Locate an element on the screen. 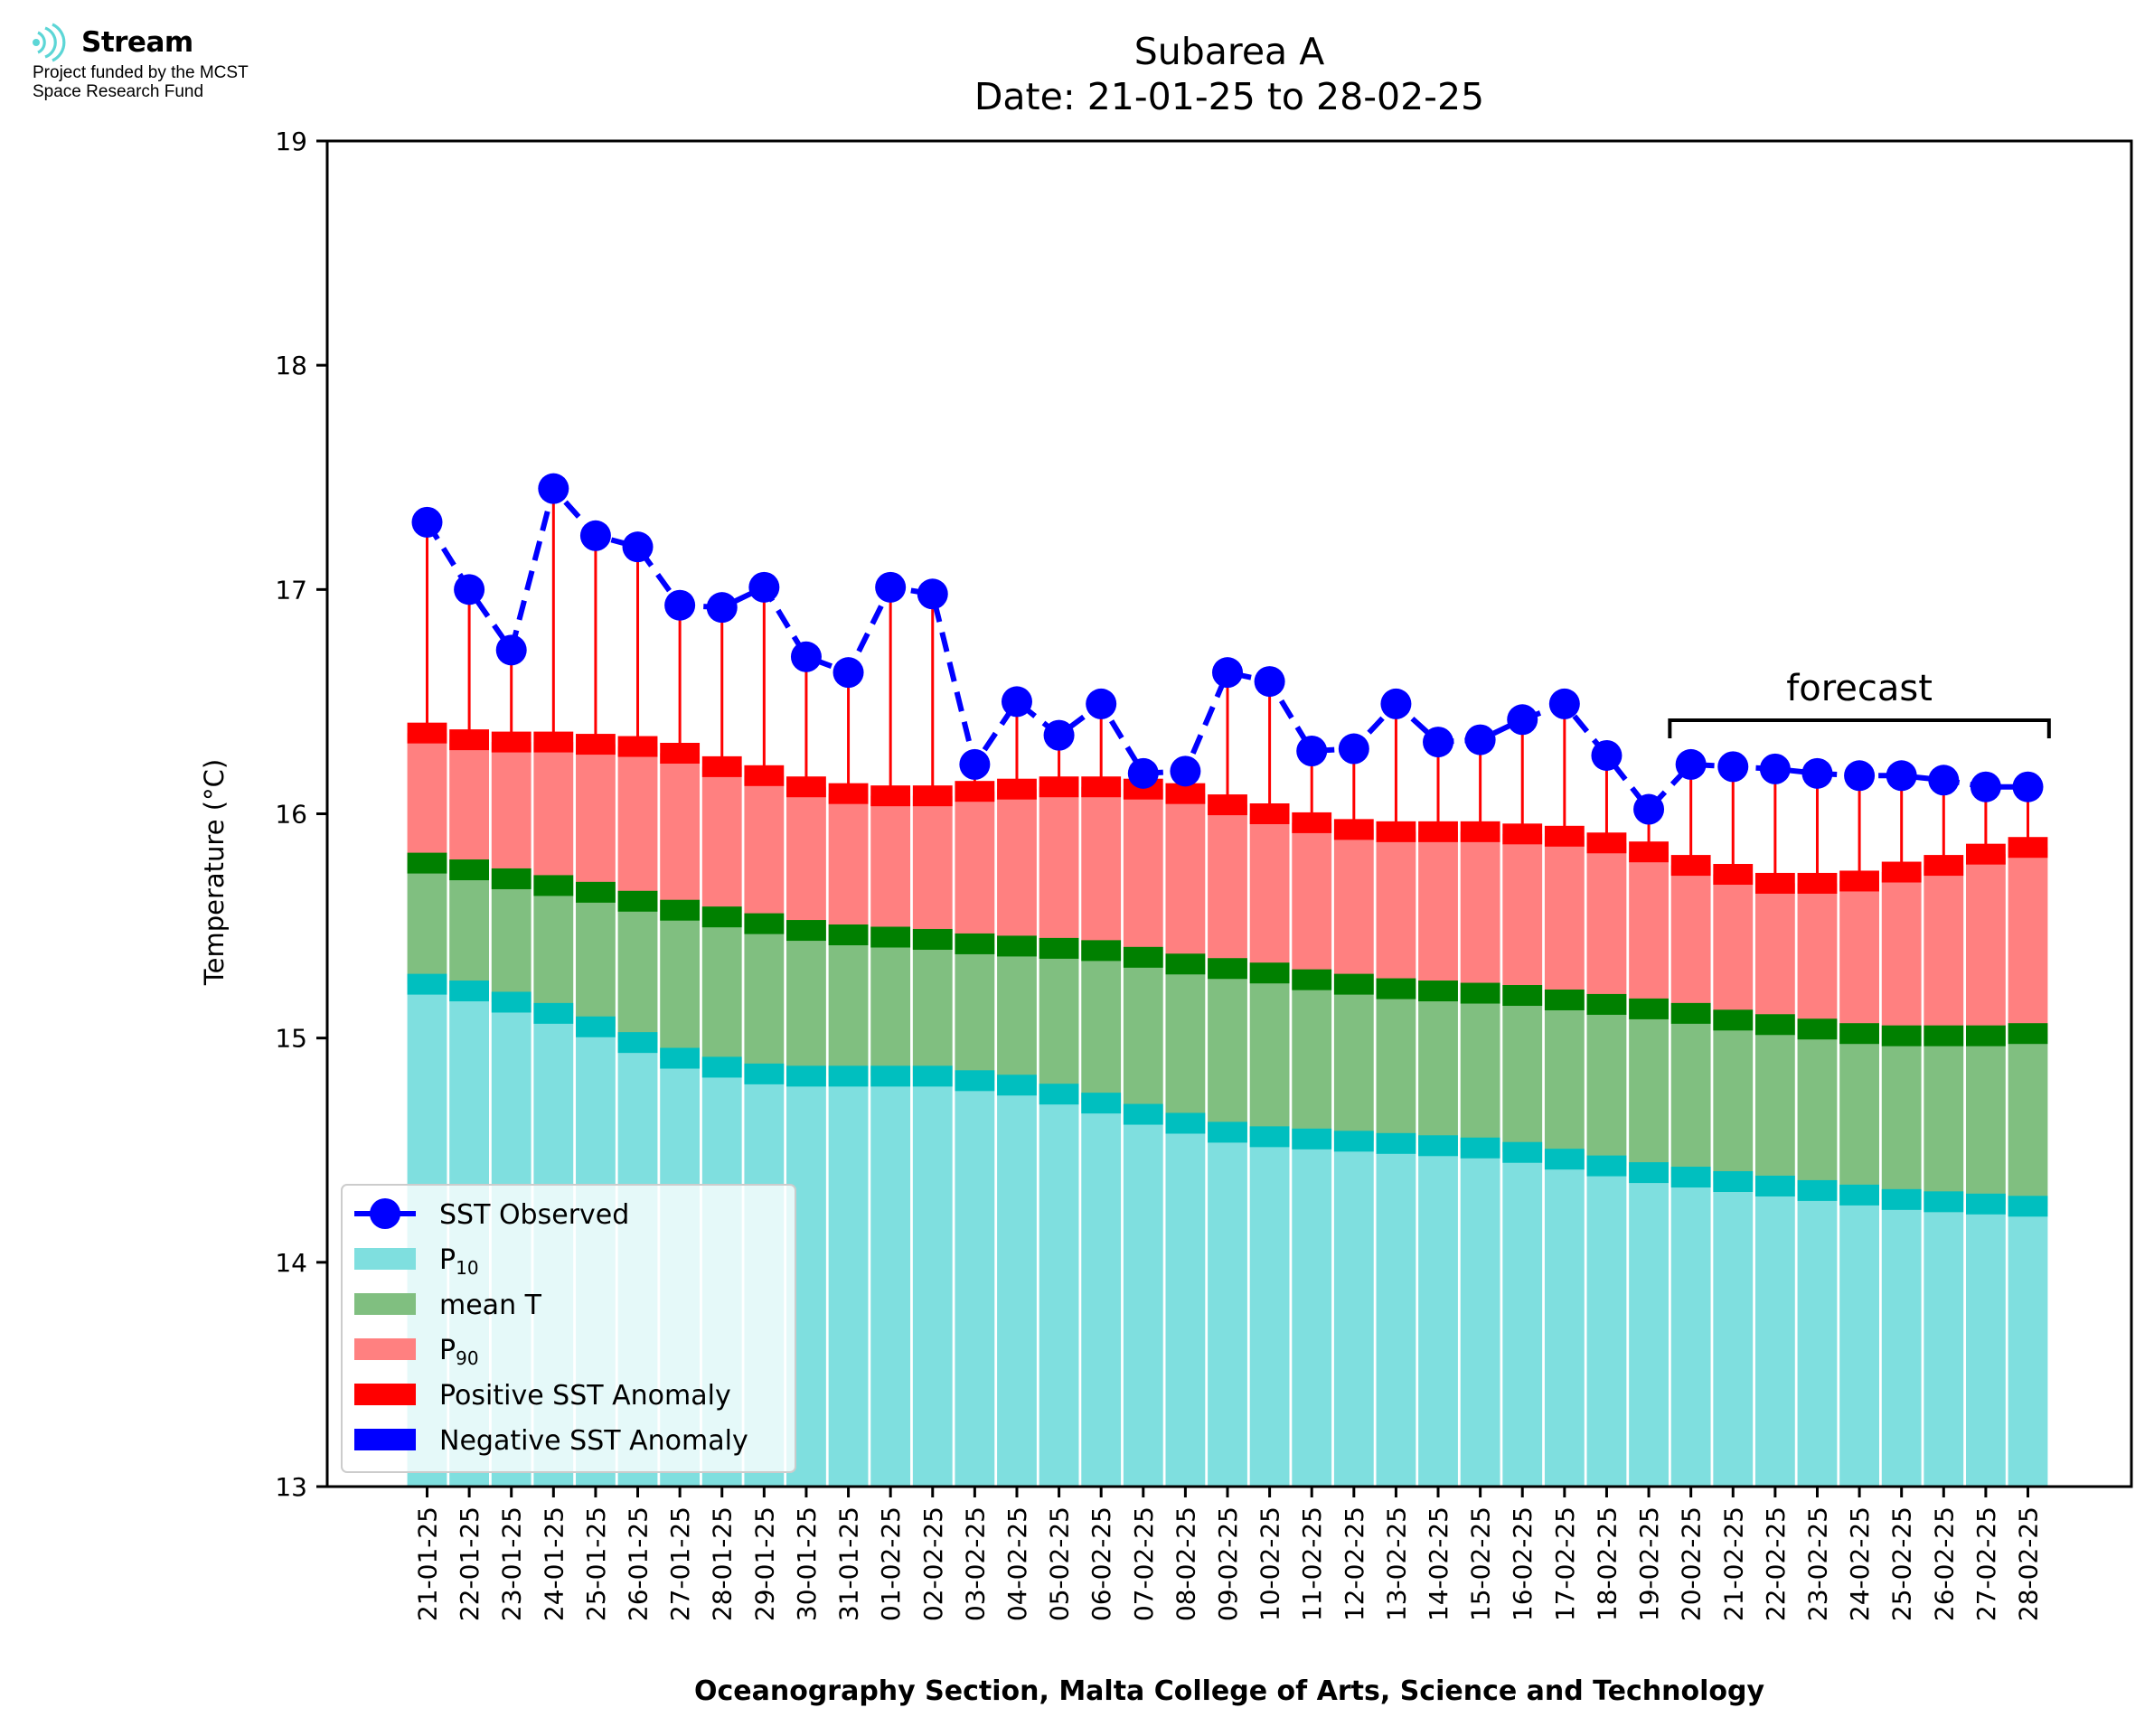 Image resolution: width=2154 pixels, height=1736 pixels. funding-line-2: Space Research Fund is located at coordinates (118, 91).